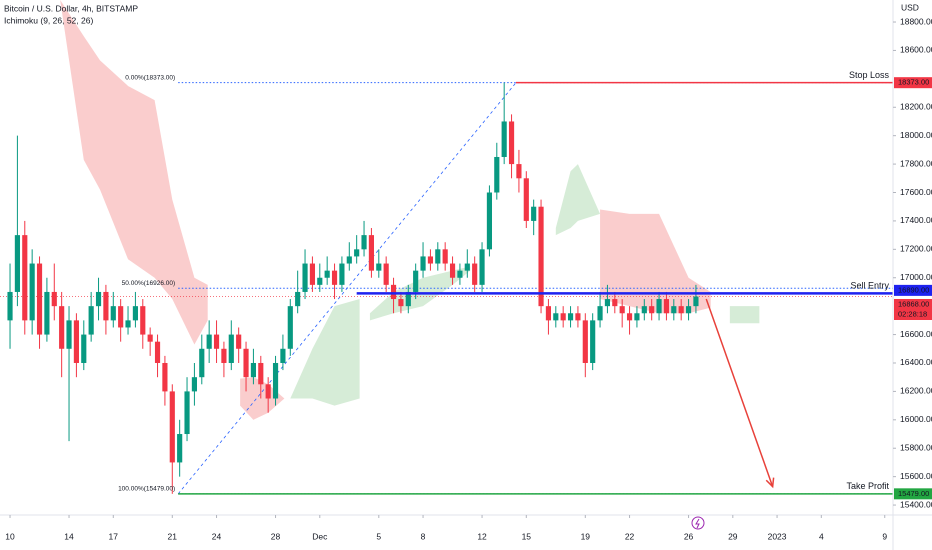 This screenshot has height=550, width=932. Describe the element at coordinates (916, 476) in the screenshot. I see `y-tick-label: 15600.00` at that location.